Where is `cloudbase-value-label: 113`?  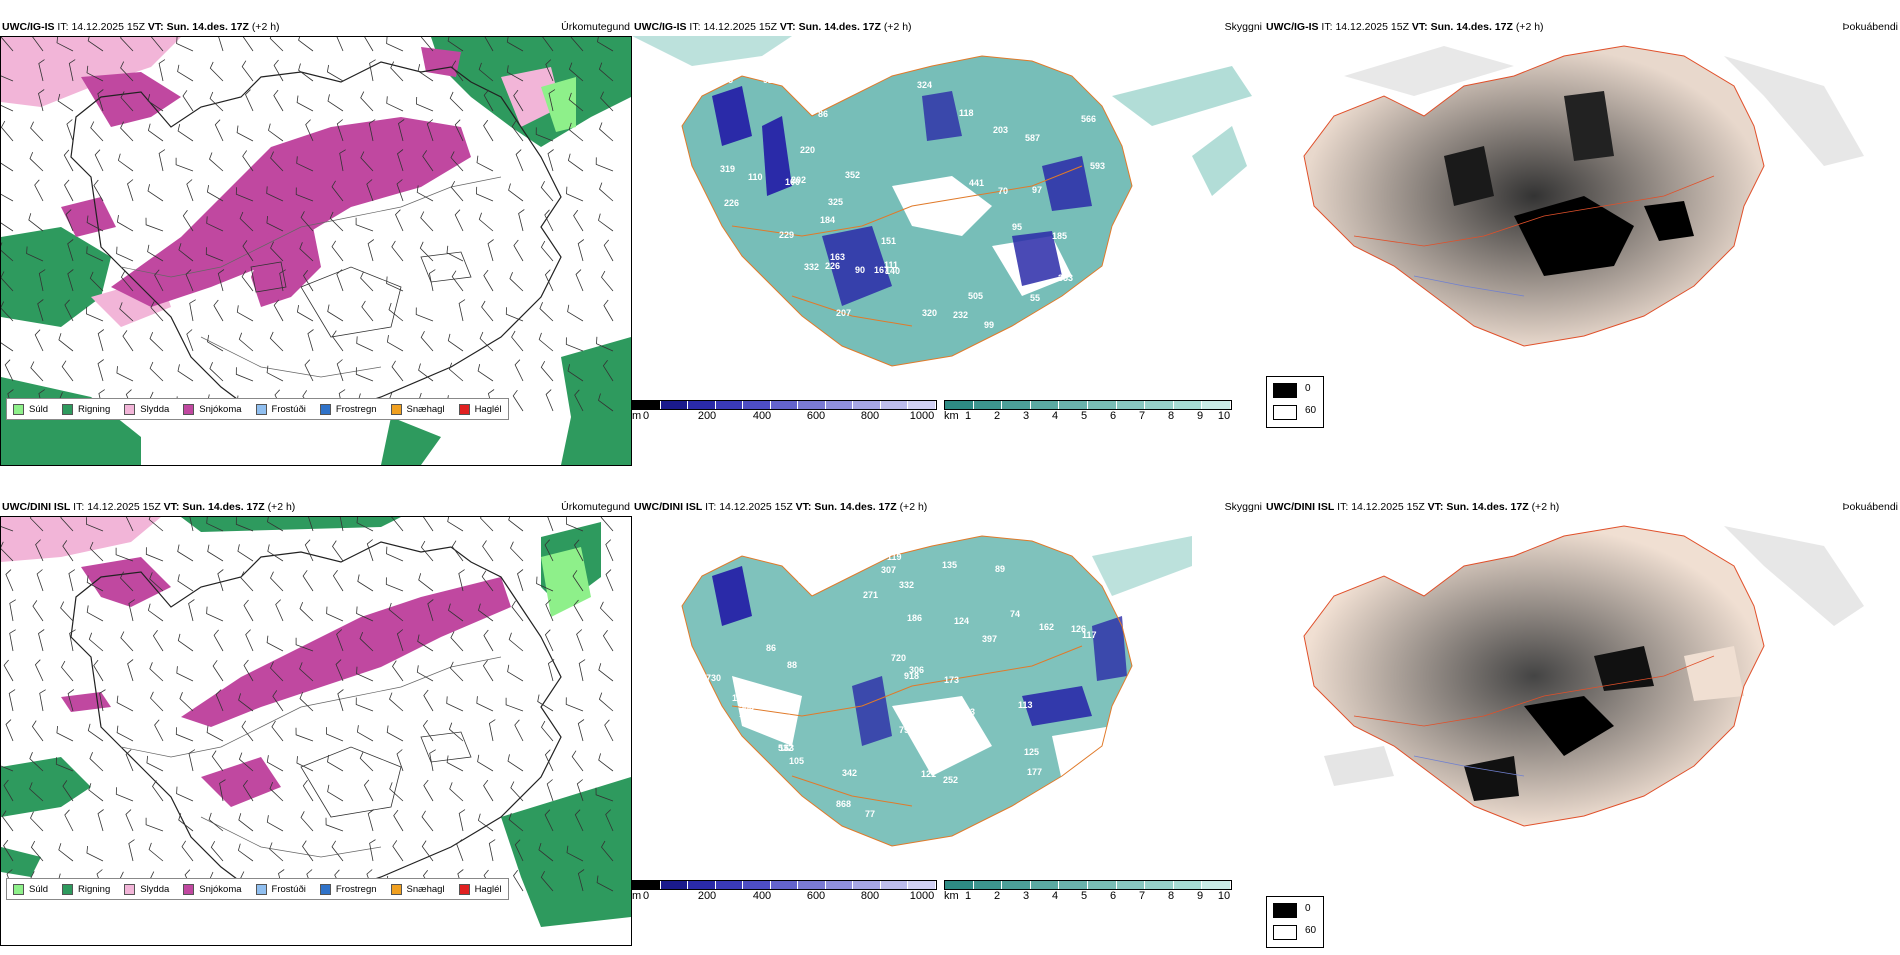 cloudbase-value-label: 113 is located at coordinates (1025, 705).